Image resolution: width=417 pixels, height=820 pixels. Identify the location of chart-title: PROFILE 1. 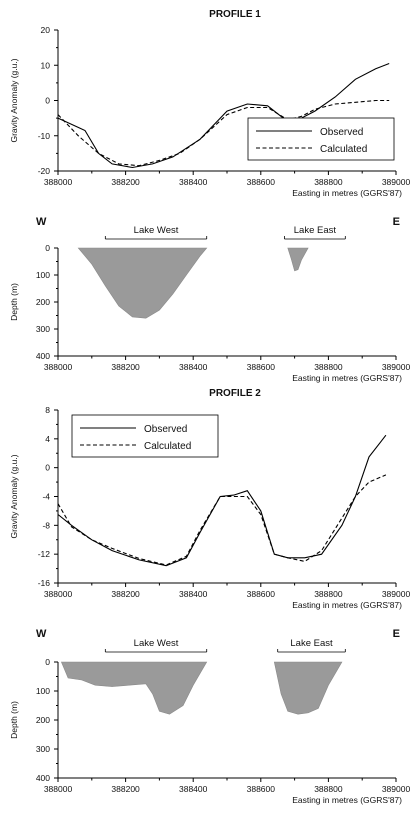
(235, 14).